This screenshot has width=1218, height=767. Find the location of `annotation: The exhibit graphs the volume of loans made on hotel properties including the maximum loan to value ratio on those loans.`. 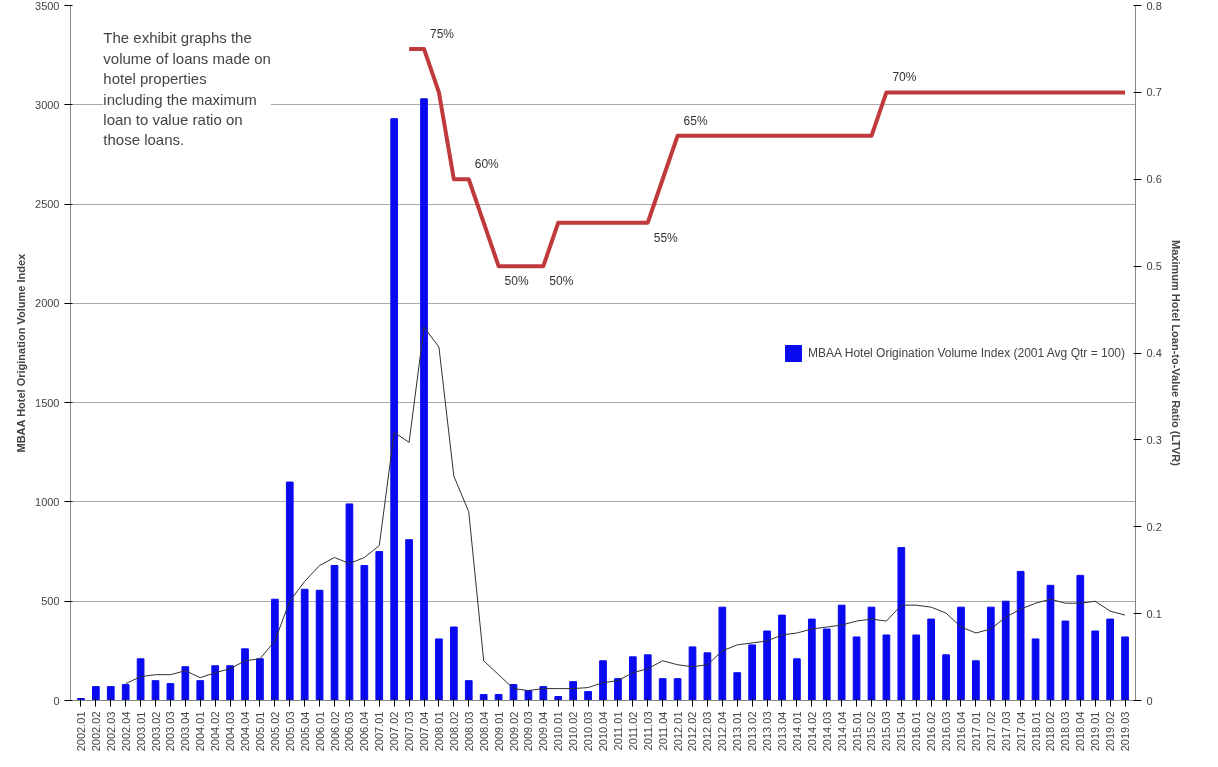

annotation: The exhibit graphs the volume of loans made on hotel properties including the maximum loan to value ratio on those loans. is located at coordinates (187, 89).